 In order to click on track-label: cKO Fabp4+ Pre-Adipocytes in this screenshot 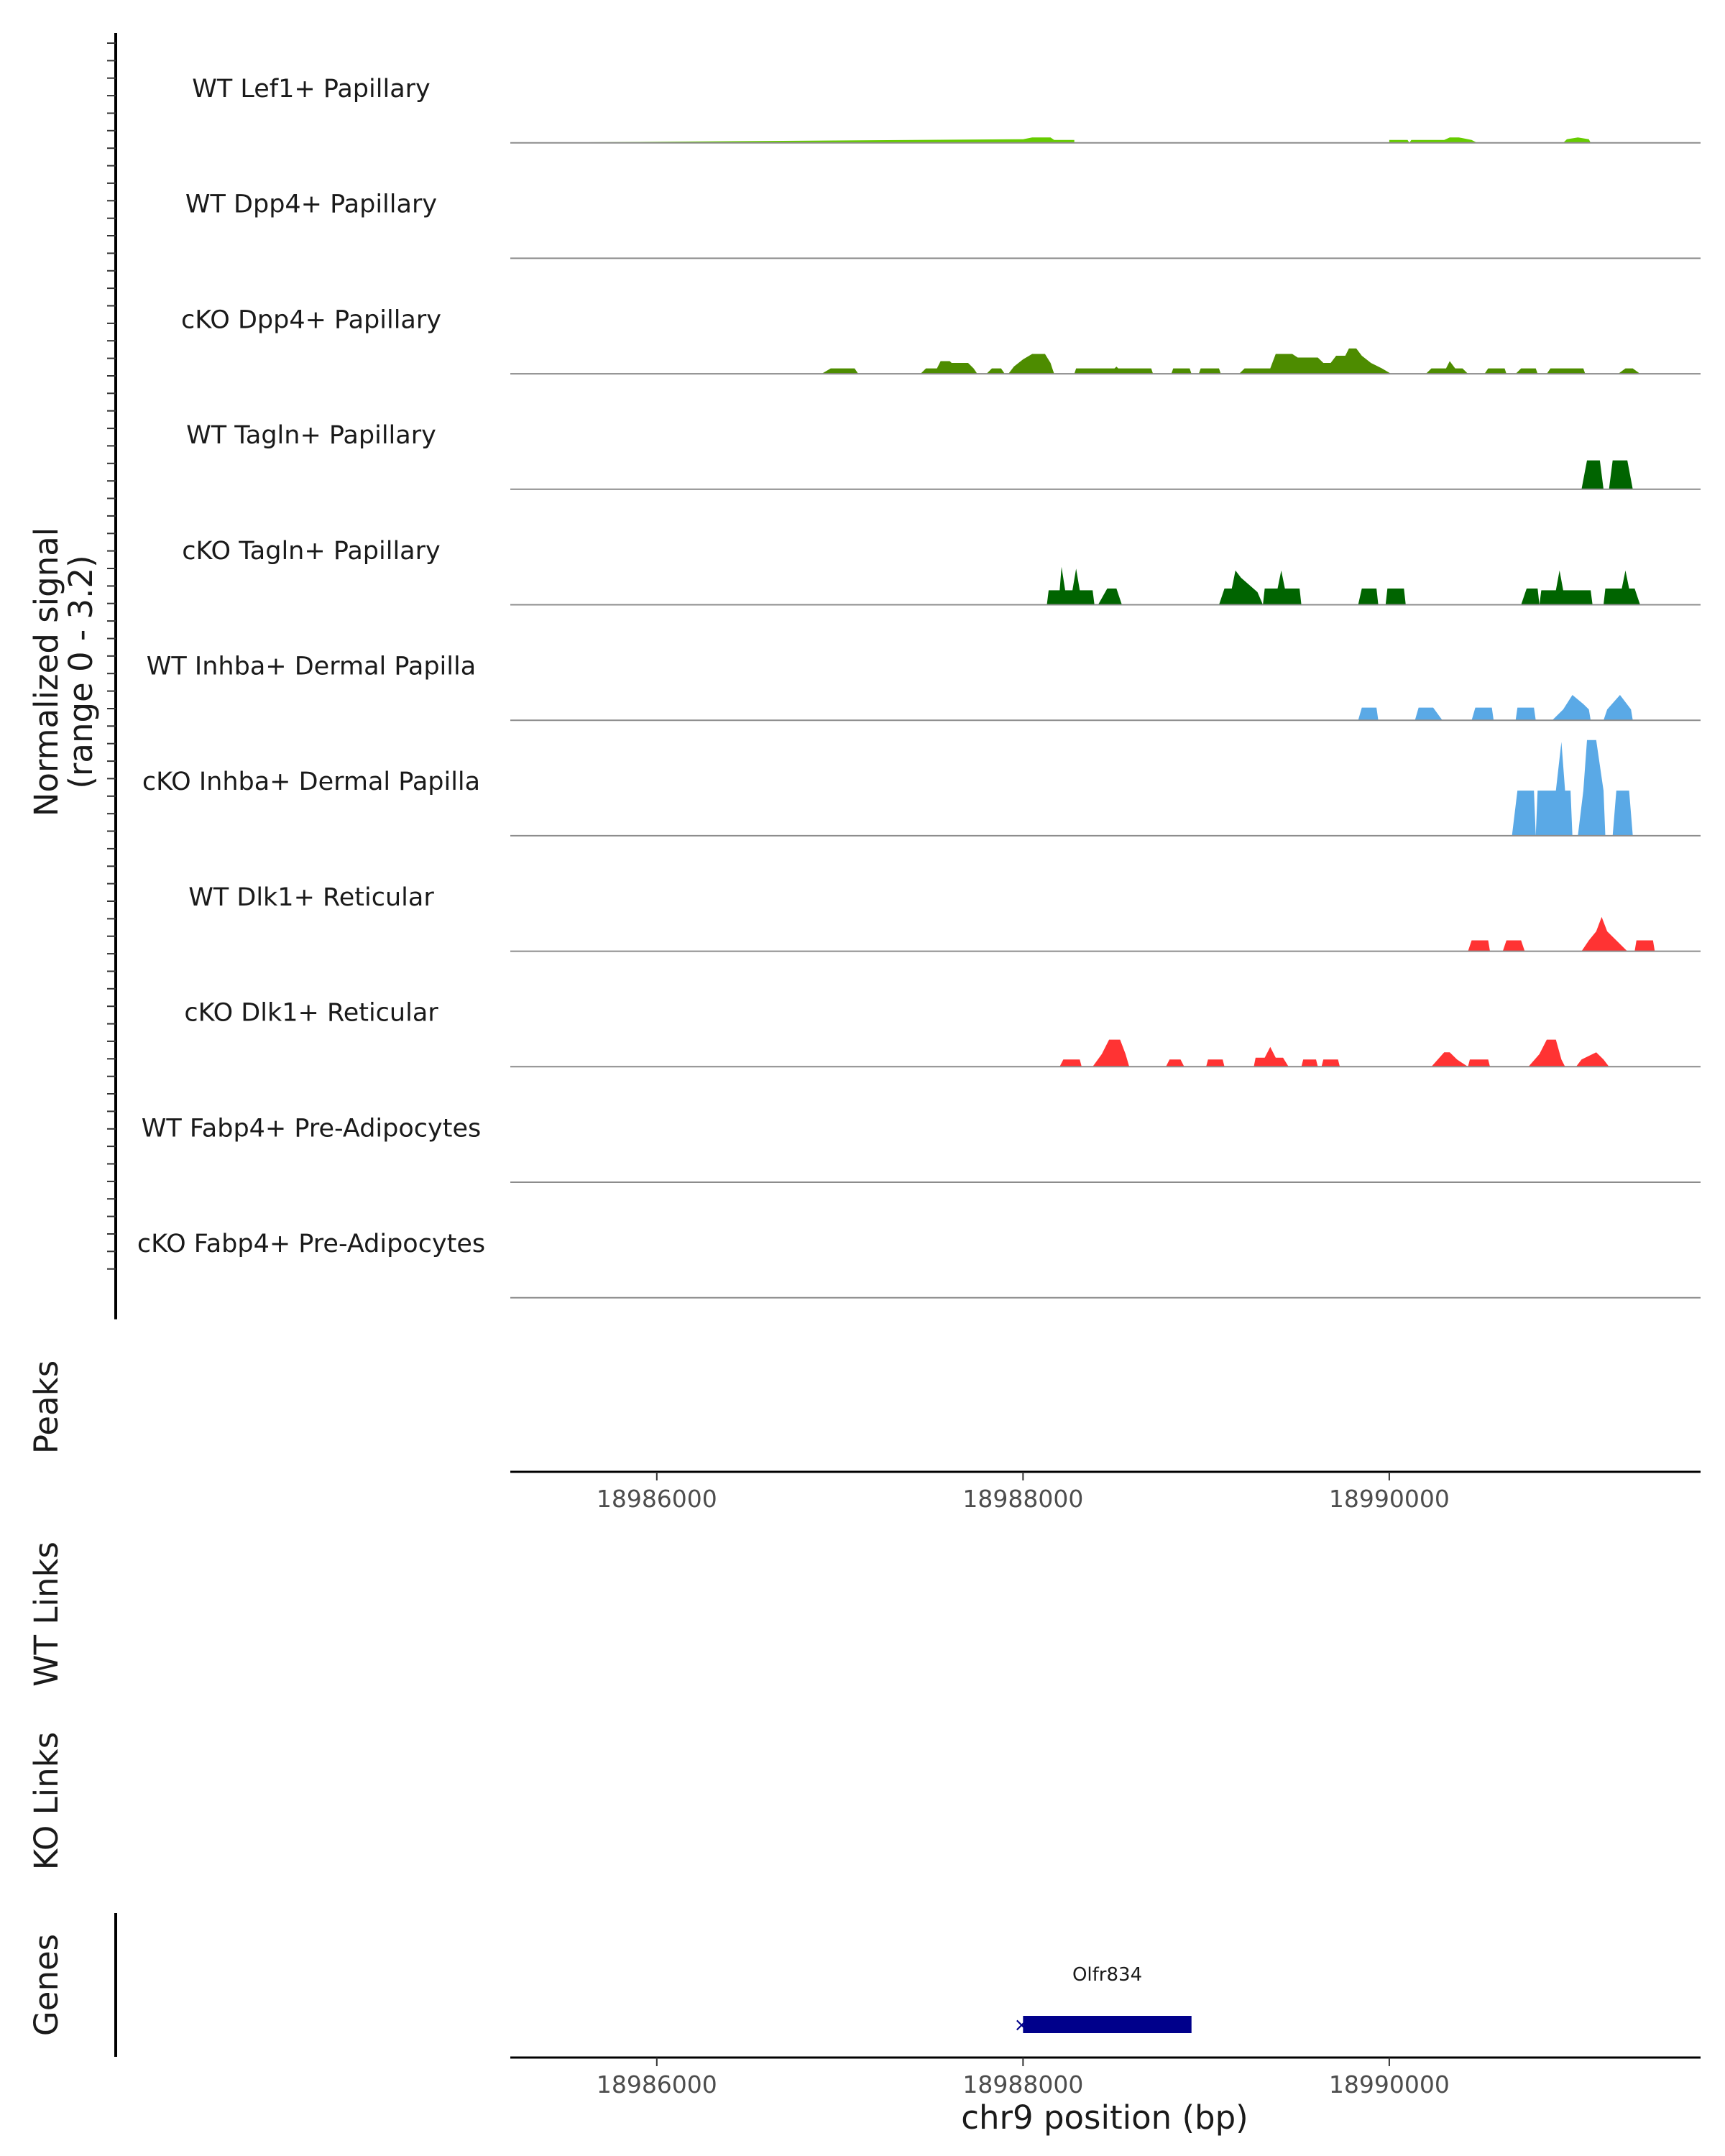, I will do `click(311, 1244)`.